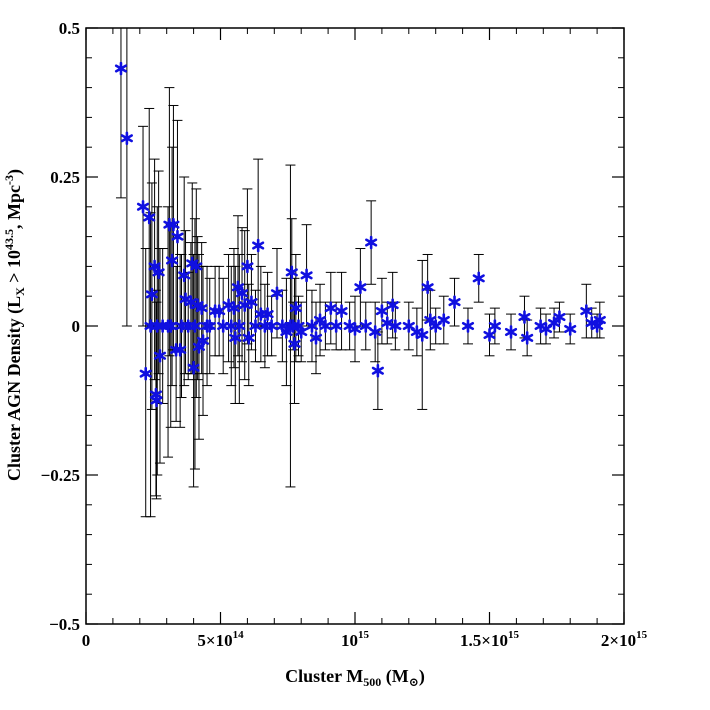 This screenshot has height=710, width=710. I want to click on x-tick-labels: 0 5×10¹⁴ 1015 1.5×10¹⁵ 2×10¹⁵, so click(365, 639).